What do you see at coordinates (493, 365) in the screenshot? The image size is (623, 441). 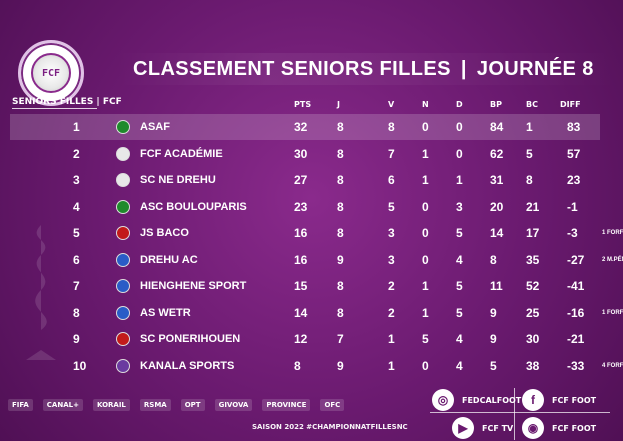 I see `row-bp: 5` at bounding box center [493, 365].